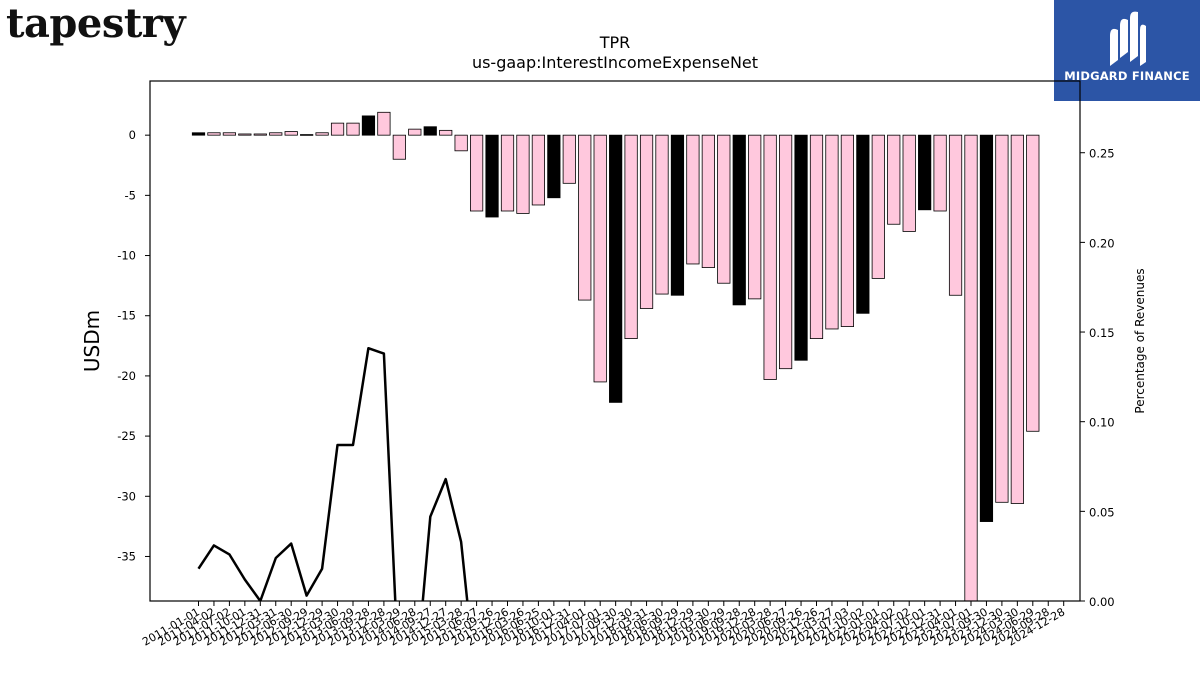 The image size is (1200, 675). I want to click on y-right-tick-label: 0.00, so click(1102, 602).